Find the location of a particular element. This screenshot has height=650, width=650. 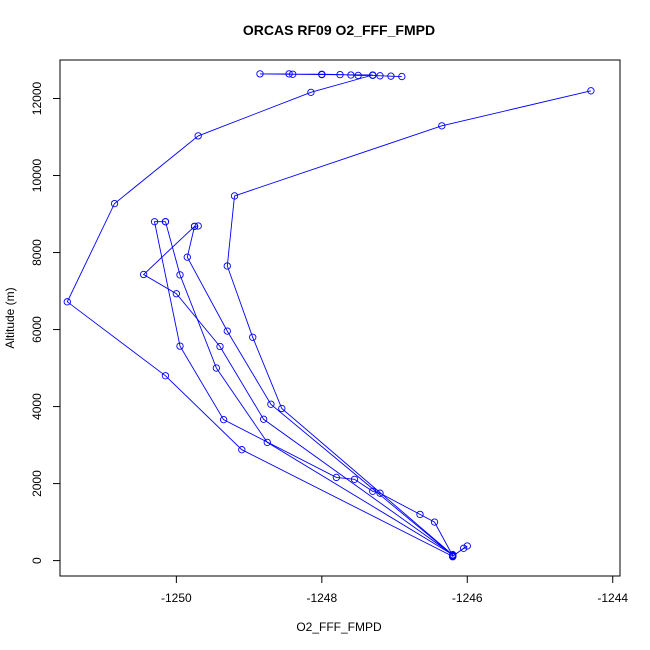

x-tick-label: -1250 is located at coordinates (176, 598).